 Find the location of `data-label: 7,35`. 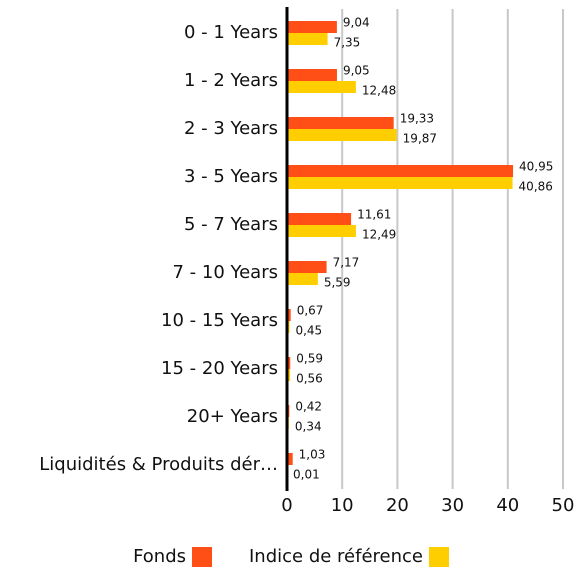

data-label: 7,35 is located at coordinates (347, 43).